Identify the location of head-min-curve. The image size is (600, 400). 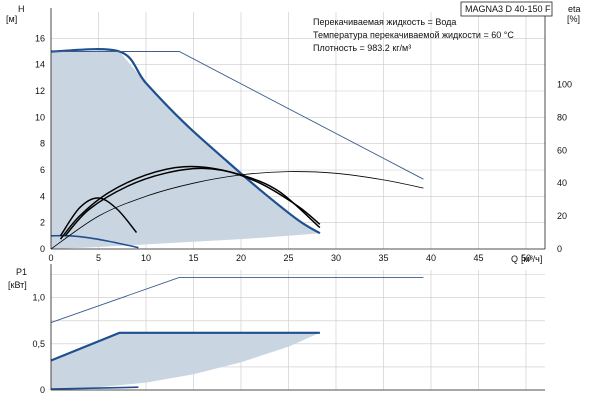
(94, 241).